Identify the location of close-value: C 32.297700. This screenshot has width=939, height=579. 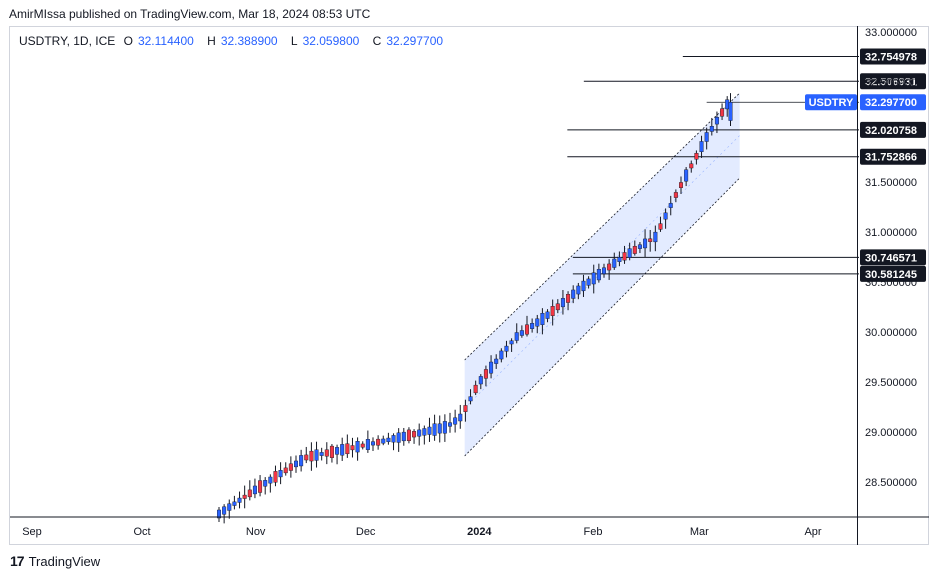
(408, 41).